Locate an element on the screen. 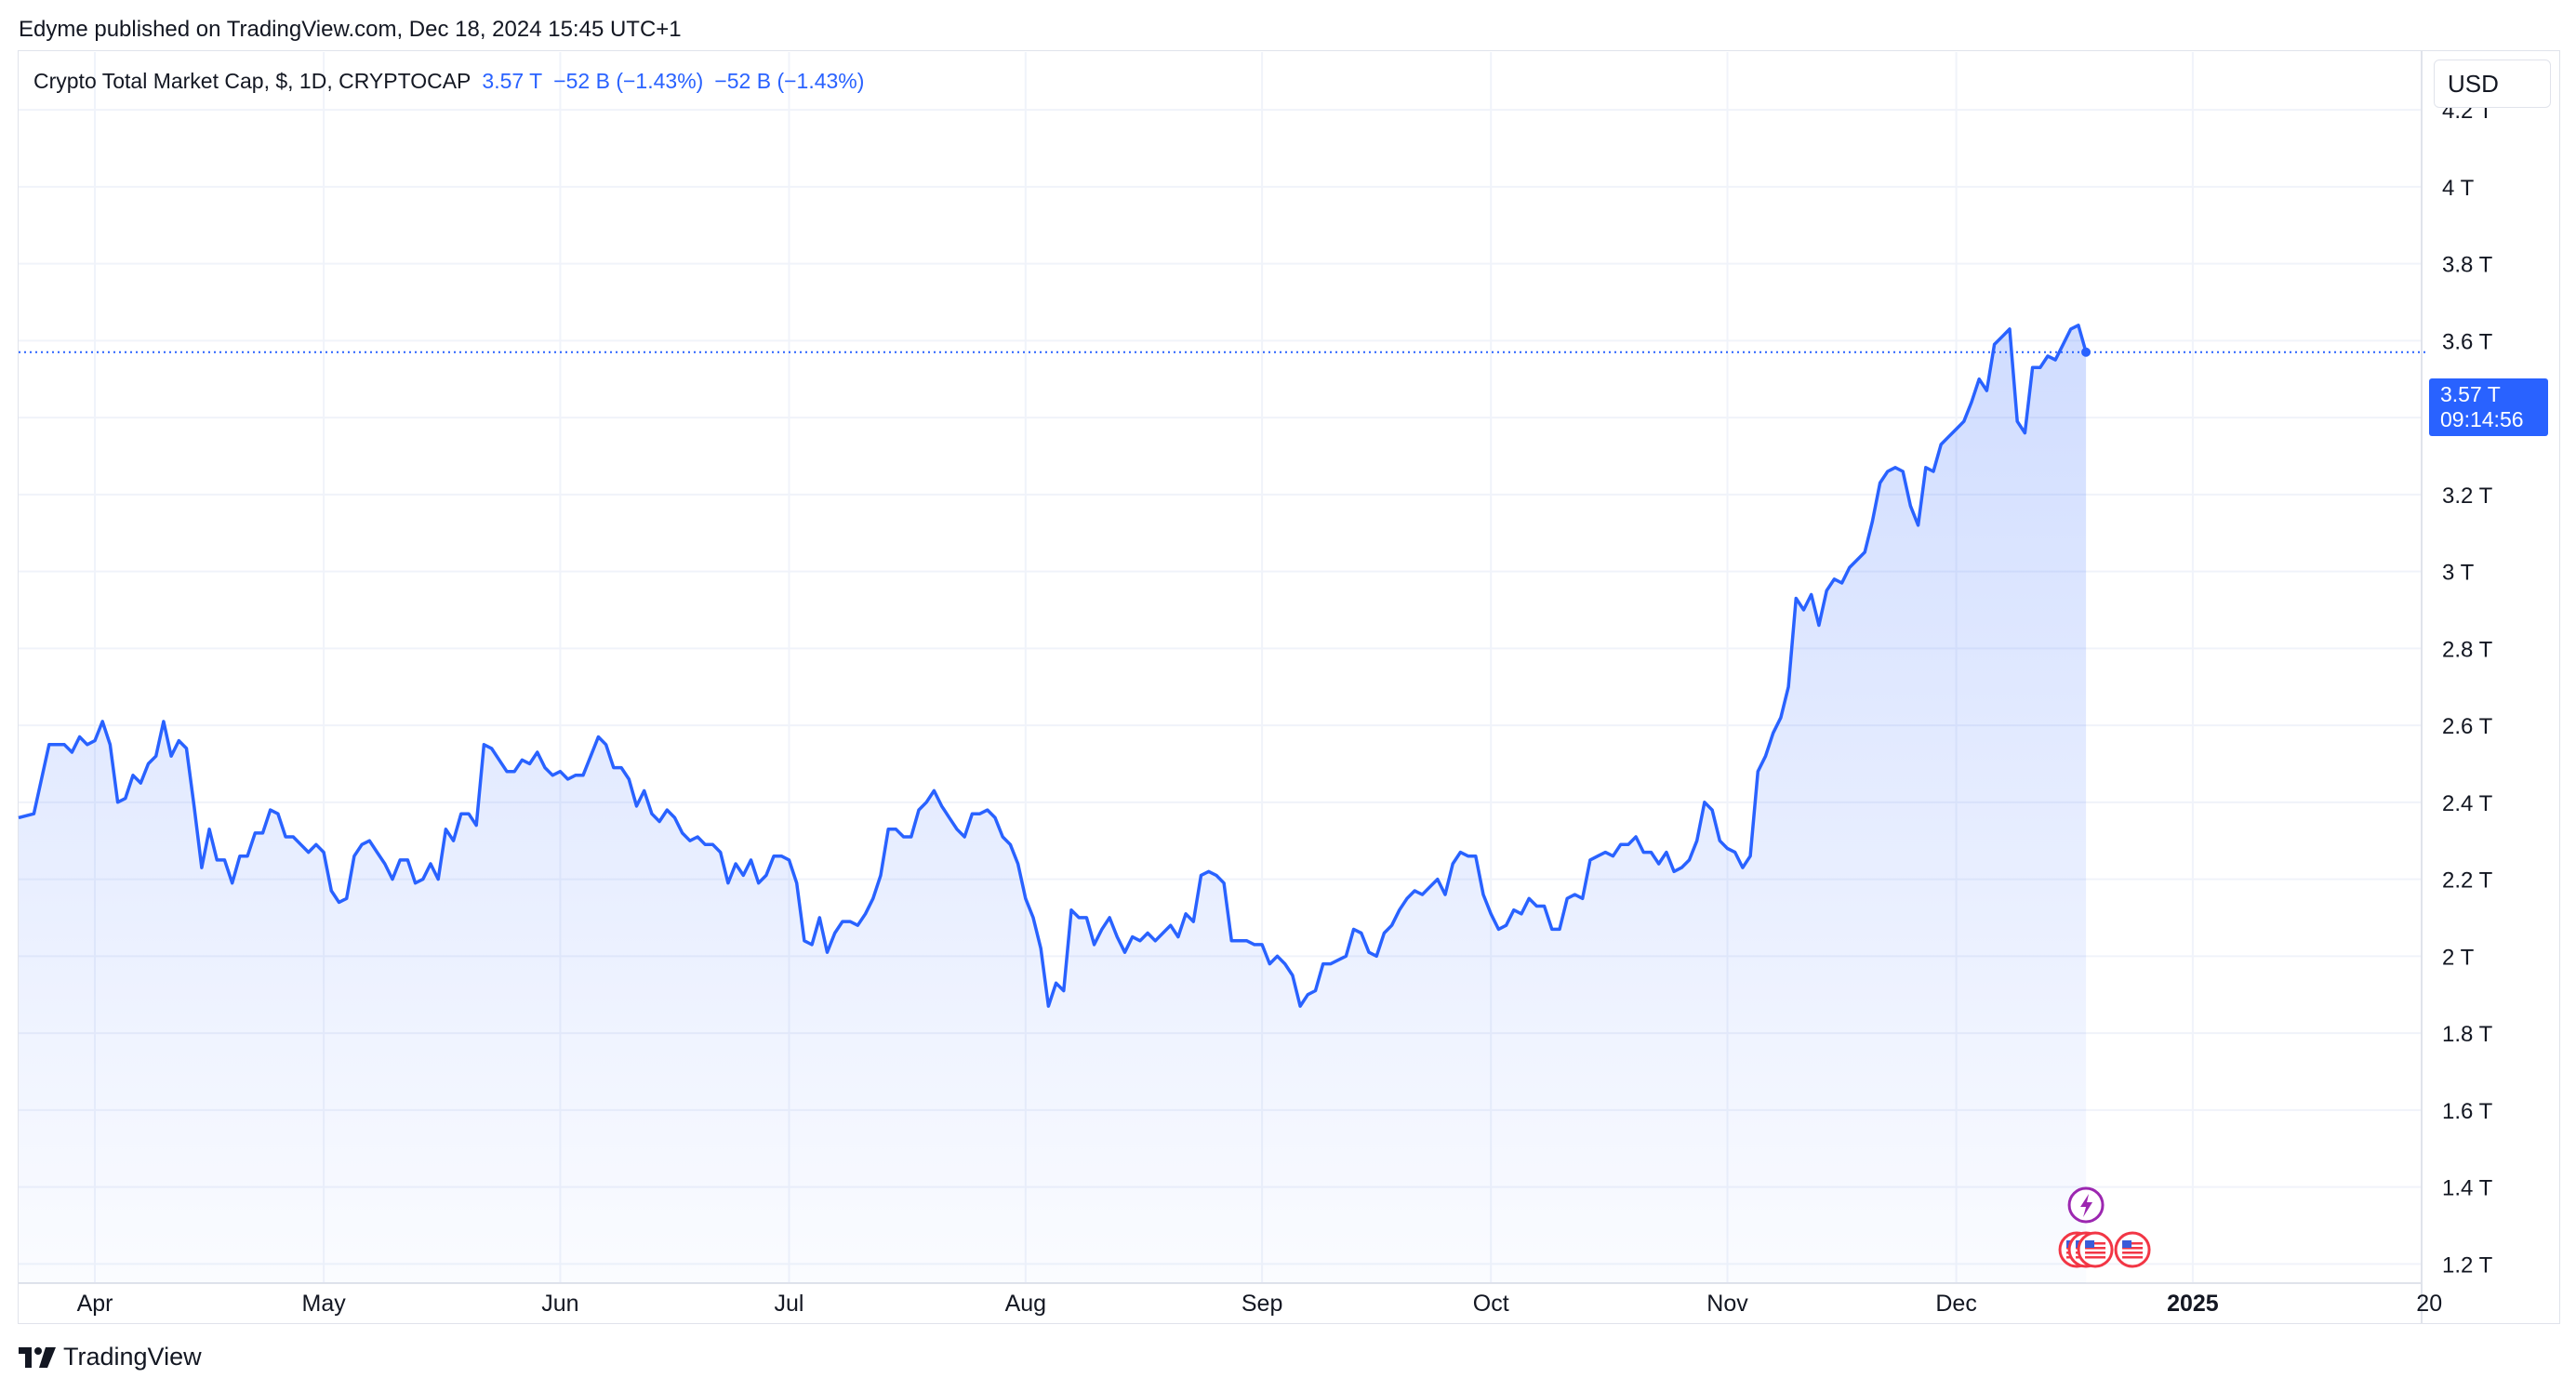 This screenshot has height=1391, width=2576. footer-brand: TradingView is located at coordinates (110, 1357).